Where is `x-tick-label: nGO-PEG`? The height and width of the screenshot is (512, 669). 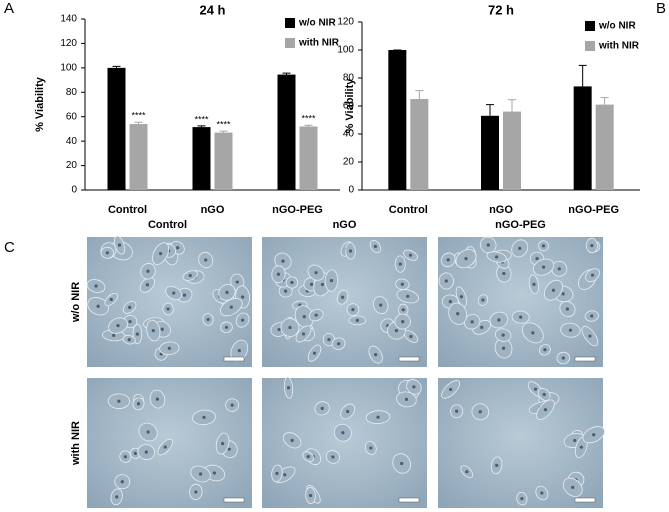 x-tick-label: nGO-PEG is located at coordinates (593, 210).